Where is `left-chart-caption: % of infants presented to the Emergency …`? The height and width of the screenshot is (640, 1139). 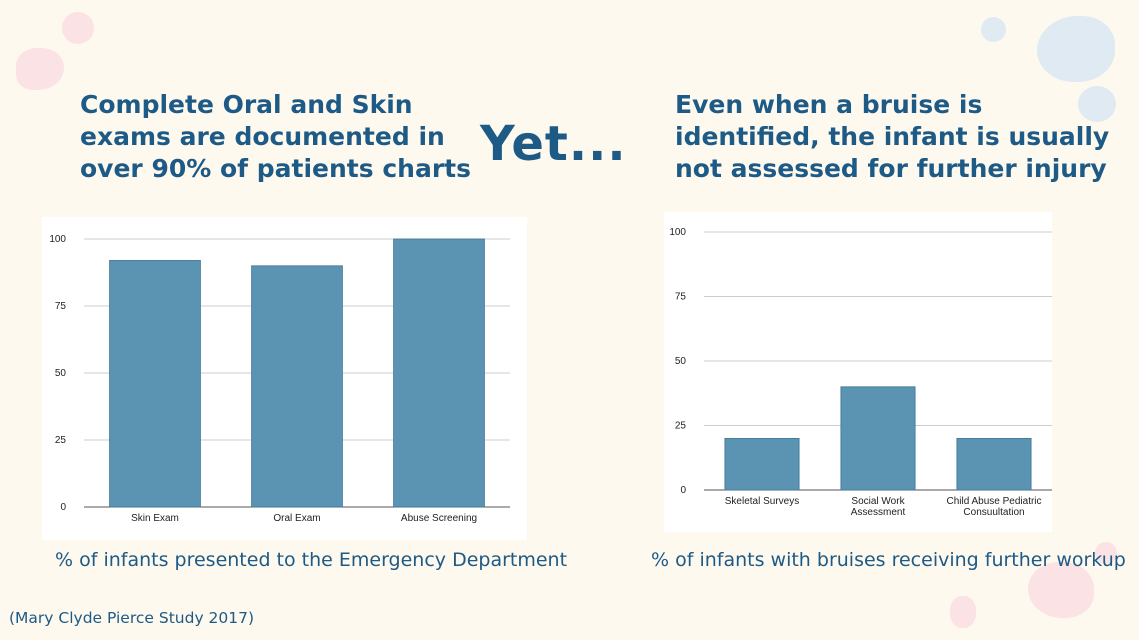 left-chart-caption: % of infants presented to the Emergency … is located at coordinates (311, 560).